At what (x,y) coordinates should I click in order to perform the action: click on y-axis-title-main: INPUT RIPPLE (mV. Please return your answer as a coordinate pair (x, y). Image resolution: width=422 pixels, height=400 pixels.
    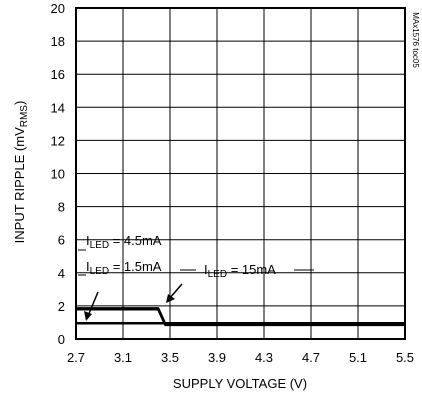
    Looking at the image, I should click on (19, 185).